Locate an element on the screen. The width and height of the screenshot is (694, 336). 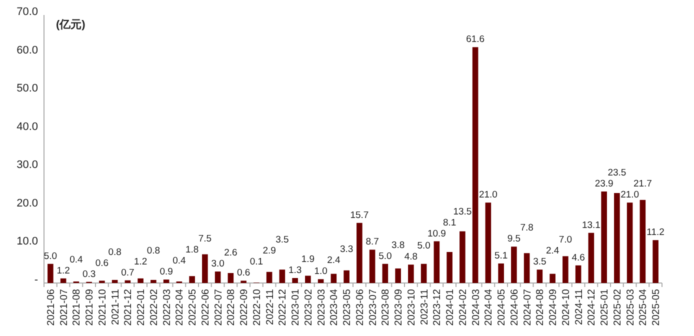
data-label: 3.0 is located at coordinates (217, 264).